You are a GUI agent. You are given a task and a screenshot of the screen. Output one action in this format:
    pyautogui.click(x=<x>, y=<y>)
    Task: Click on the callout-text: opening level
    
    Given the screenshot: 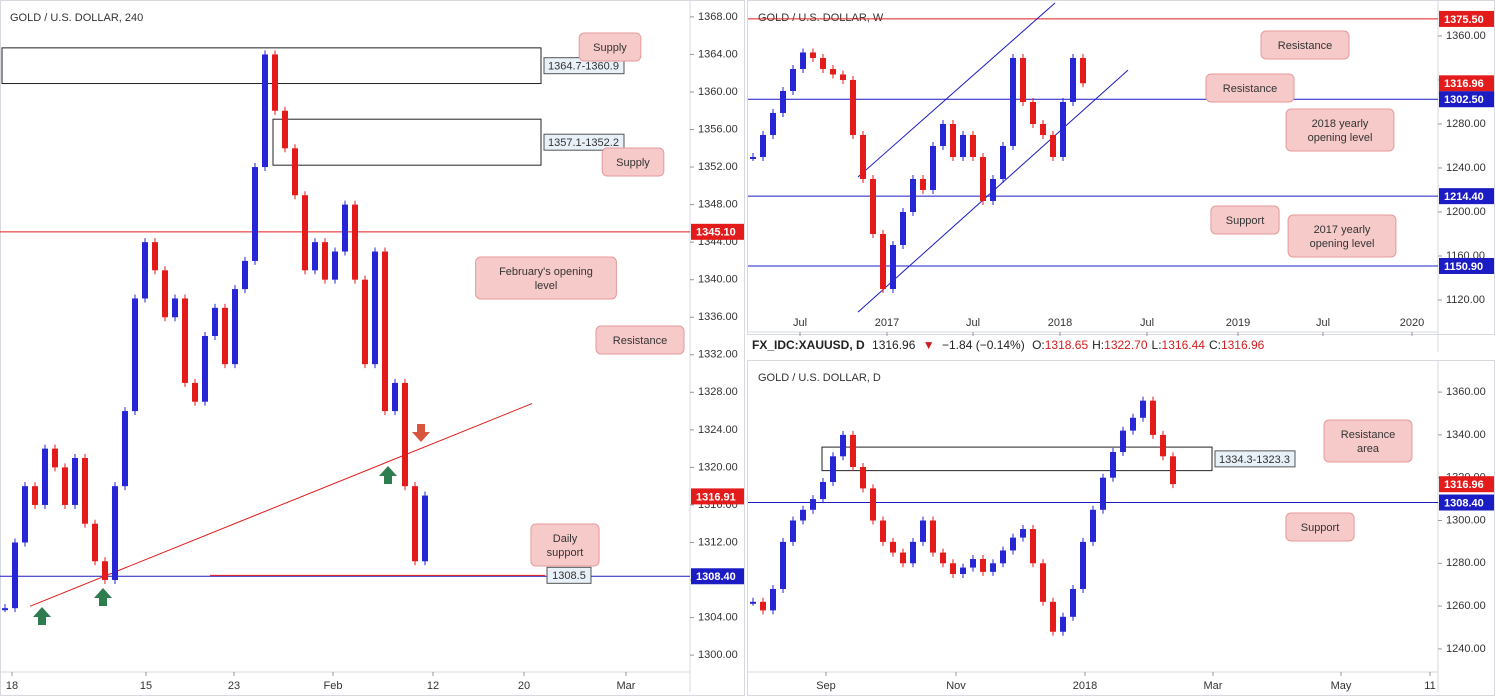 What is the action you would take?
    pyautogui.click(x=1340, y=138)
    